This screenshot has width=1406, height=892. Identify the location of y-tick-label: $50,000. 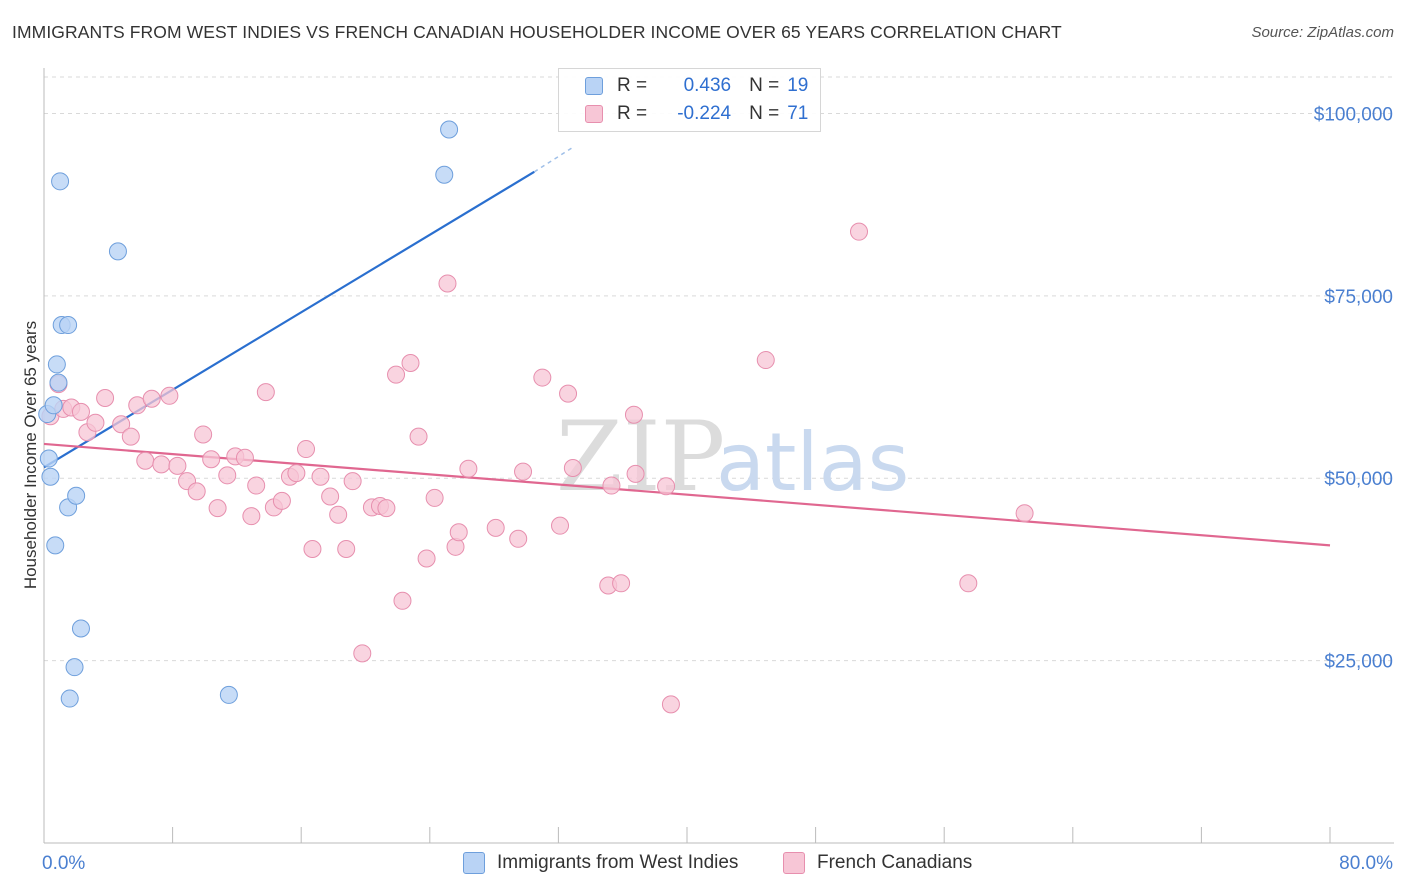
(1358, 479).